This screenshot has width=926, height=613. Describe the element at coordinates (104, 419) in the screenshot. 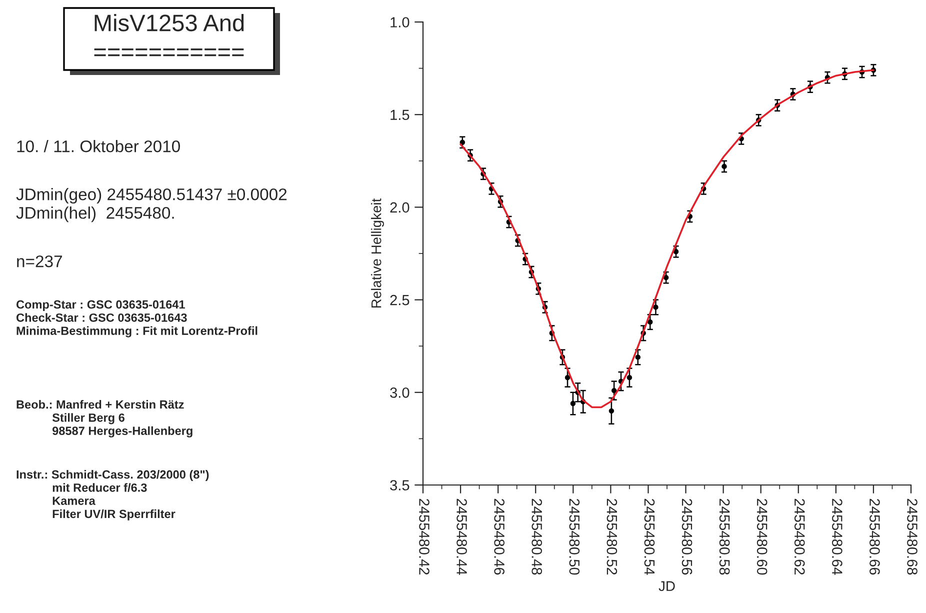

I see `text: Beob.: Manfred + Kerstin Rätz Stiller Berg 6 98587 Herges-Hallenberg` at that location.